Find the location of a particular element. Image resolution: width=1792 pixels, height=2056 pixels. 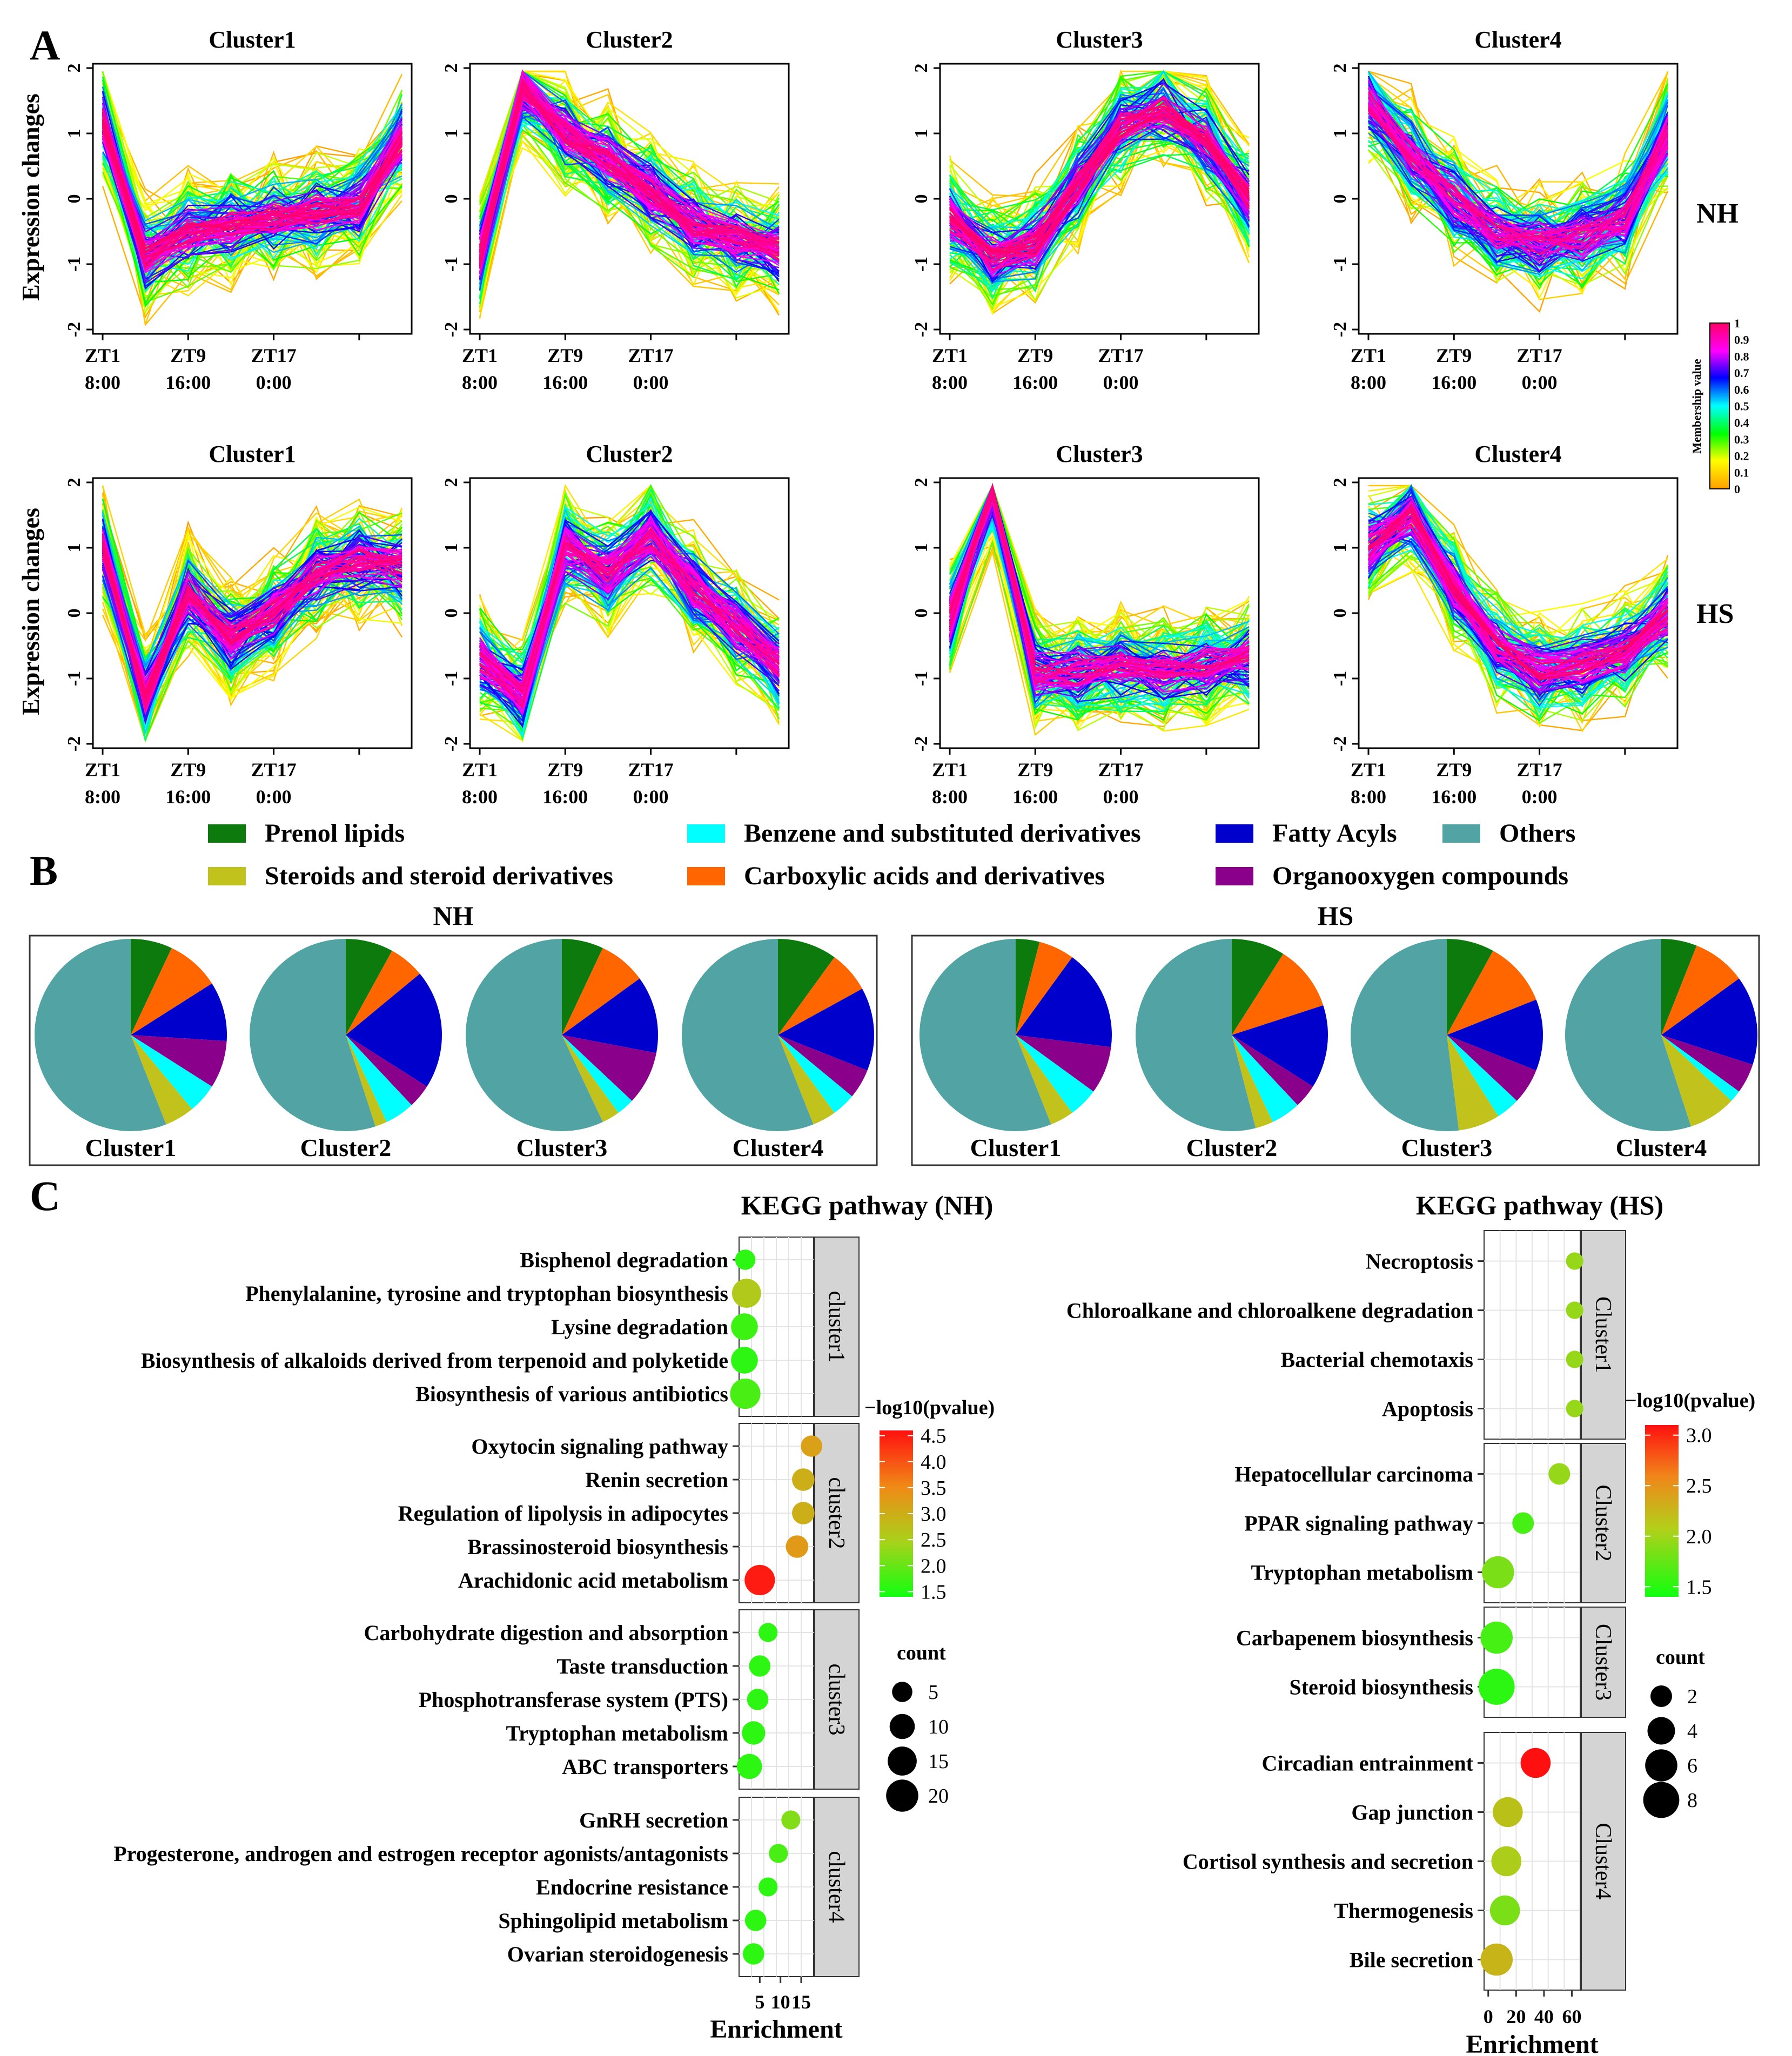

color-legend-bar is located at coordinates (896, 1513).